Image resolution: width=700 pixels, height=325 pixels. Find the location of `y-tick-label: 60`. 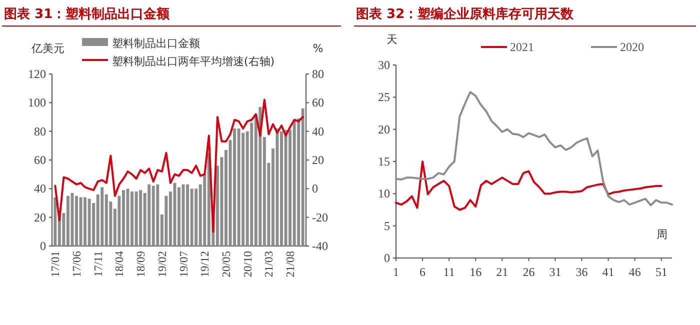

y-tick-label: 60 is located at coordinates (40, 160).